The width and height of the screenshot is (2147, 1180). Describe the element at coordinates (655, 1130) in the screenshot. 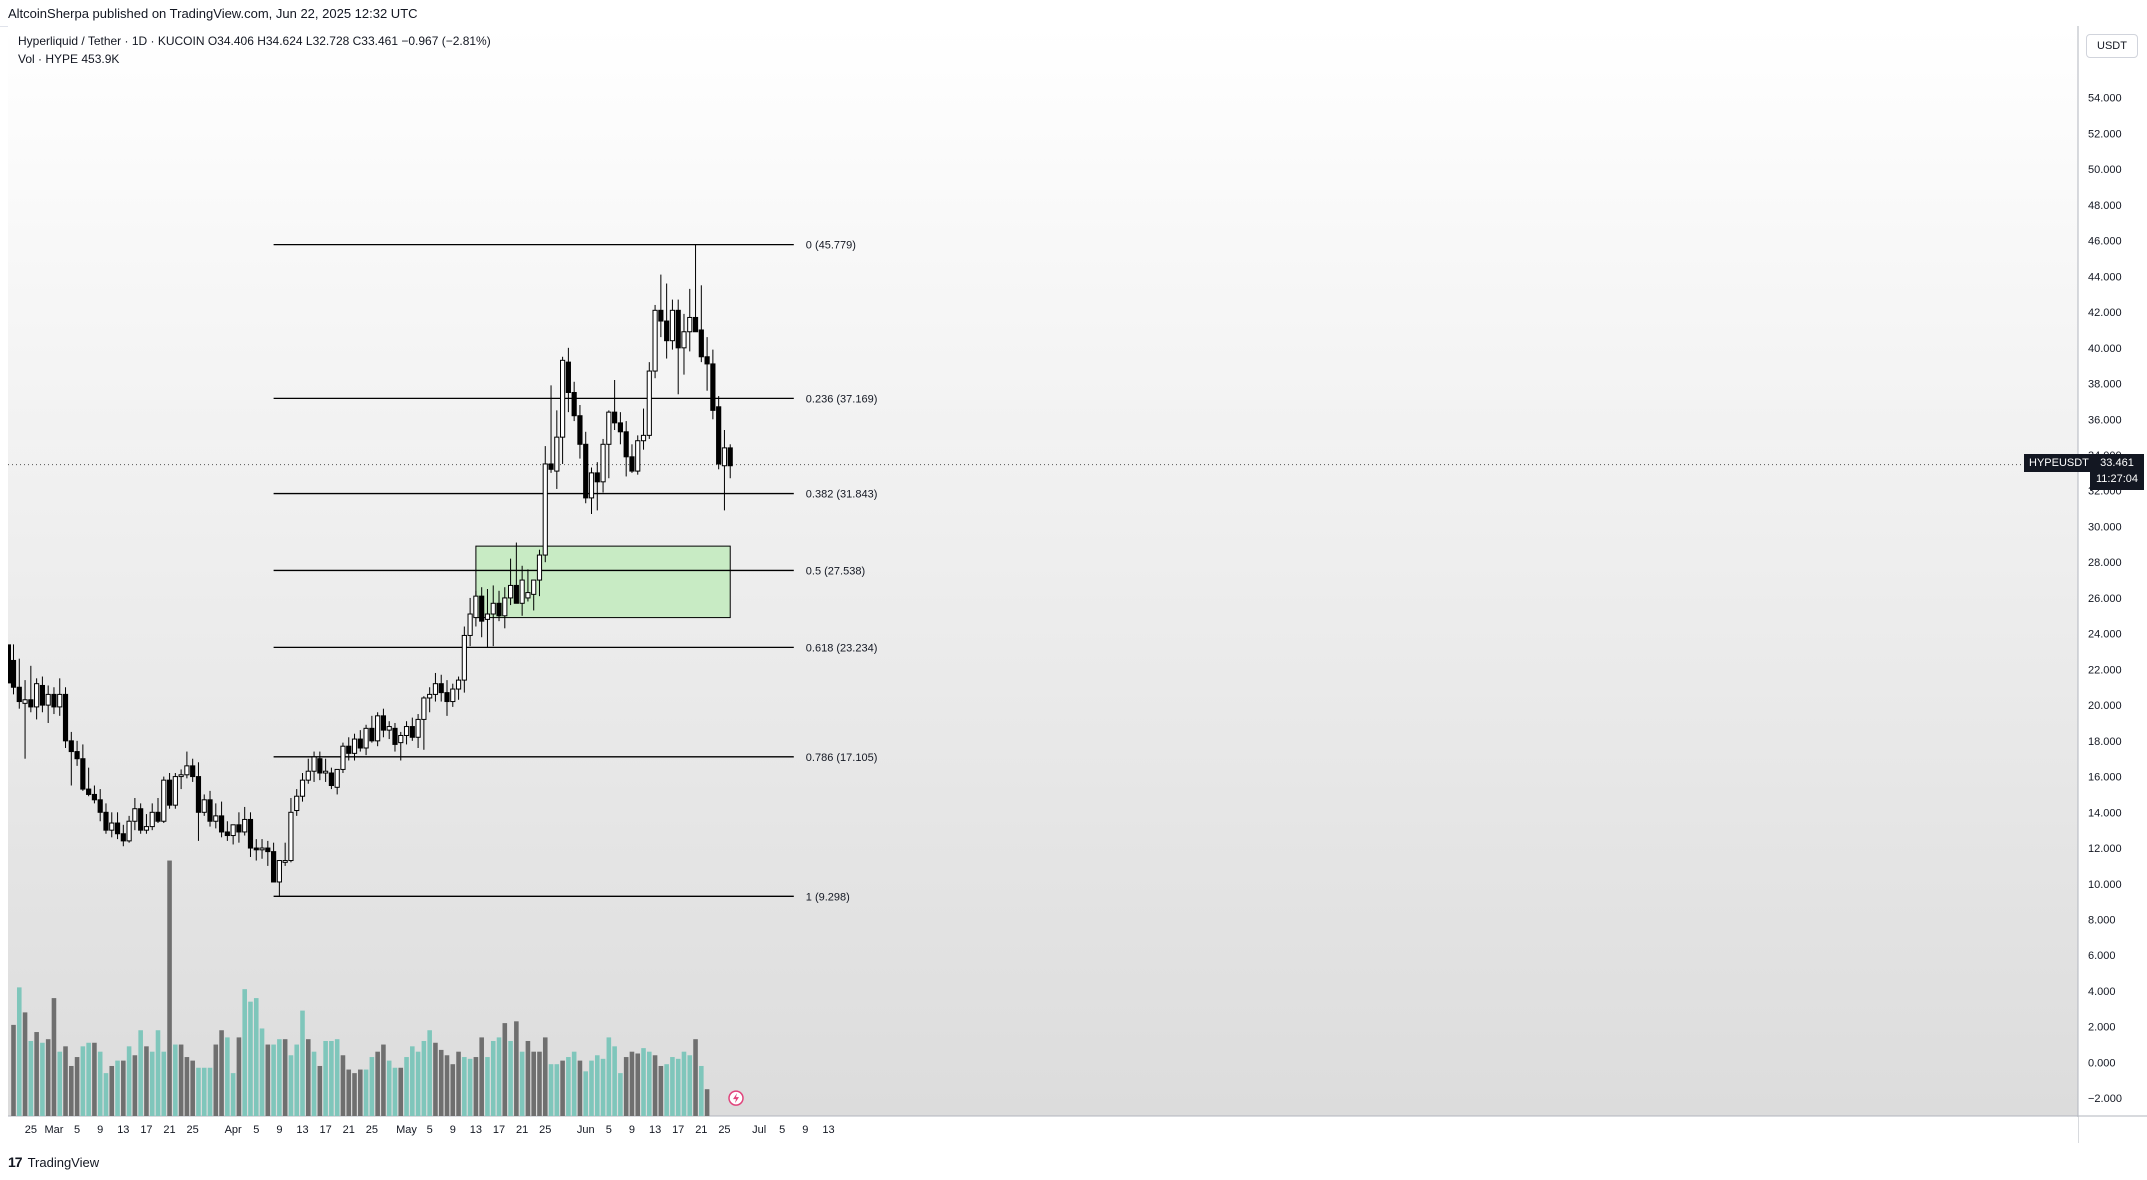

I see `x-tick-label: 13` at that location.